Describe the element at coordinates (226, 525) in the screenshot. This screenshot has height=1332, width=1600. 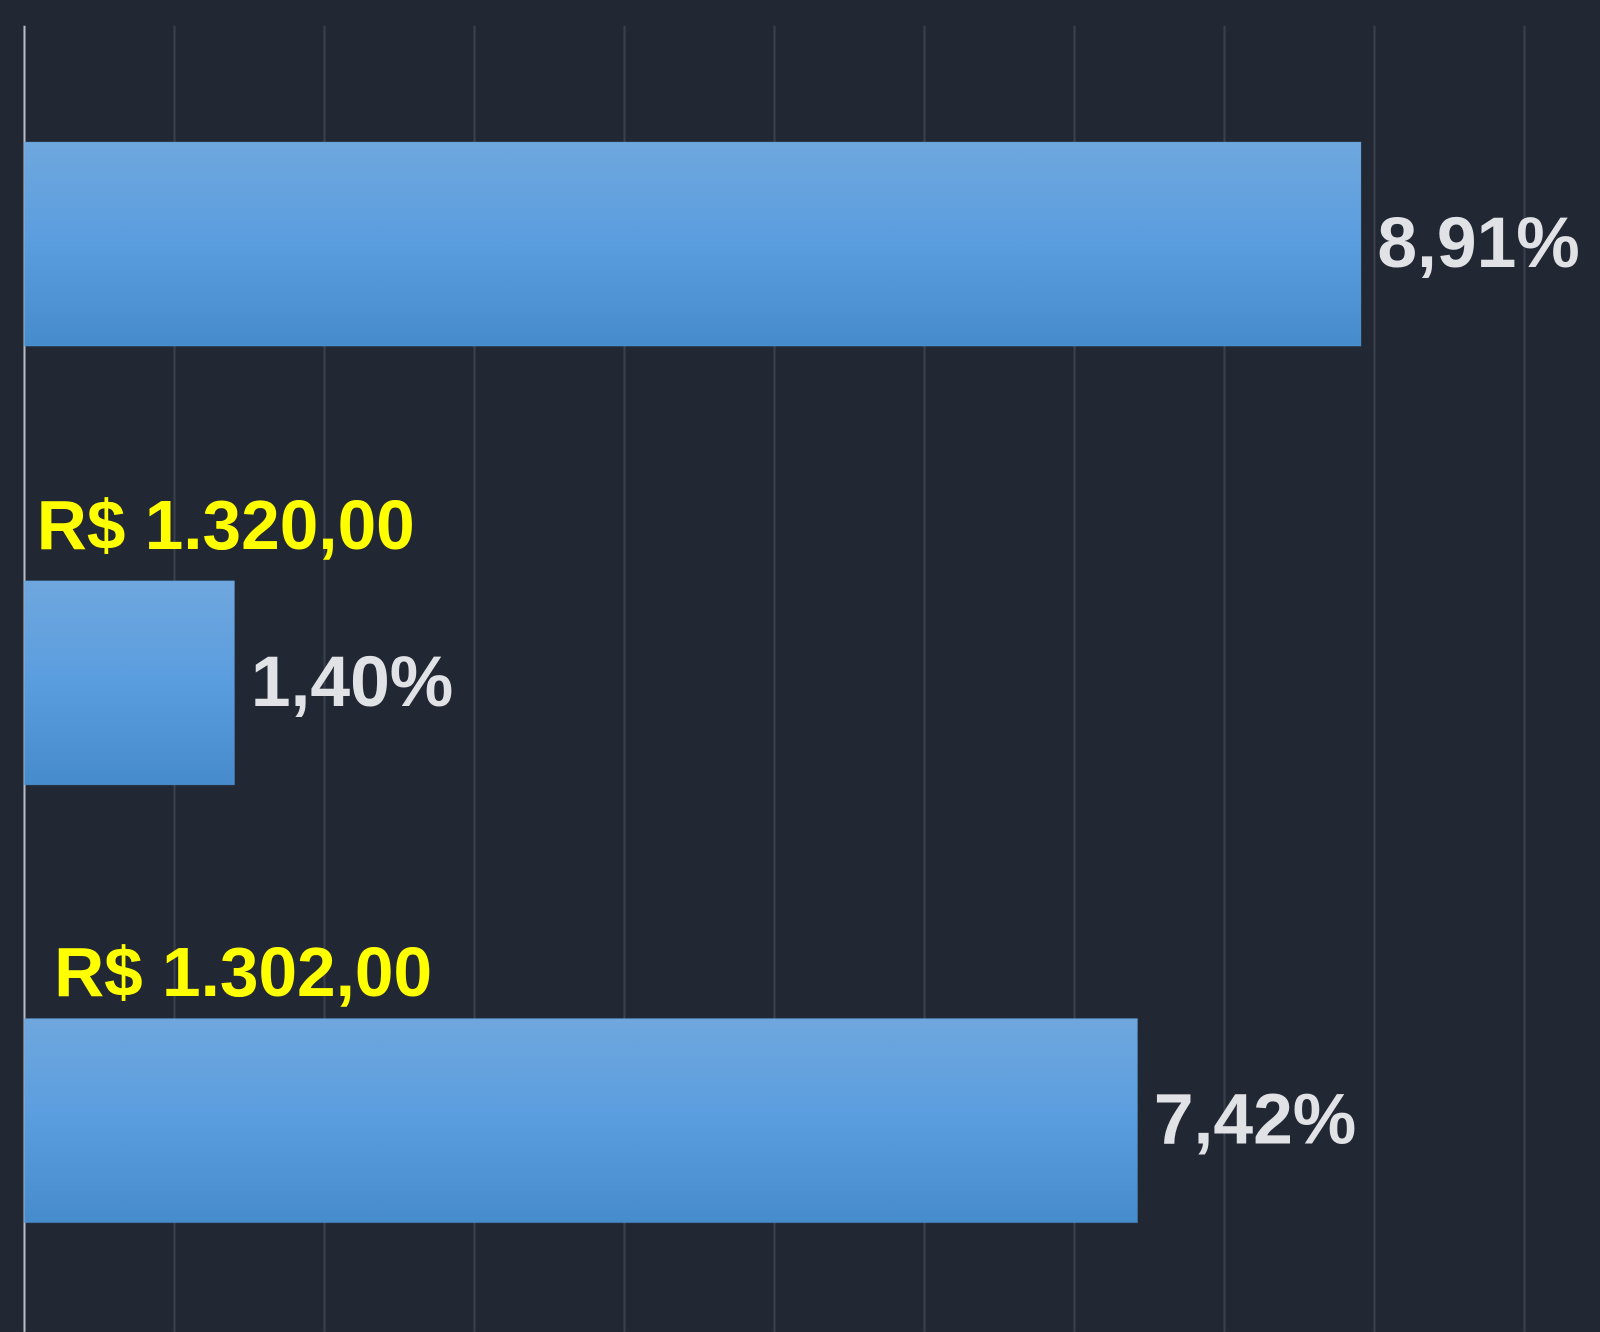
I see `annotation: R$ 1.320,00` at that location.